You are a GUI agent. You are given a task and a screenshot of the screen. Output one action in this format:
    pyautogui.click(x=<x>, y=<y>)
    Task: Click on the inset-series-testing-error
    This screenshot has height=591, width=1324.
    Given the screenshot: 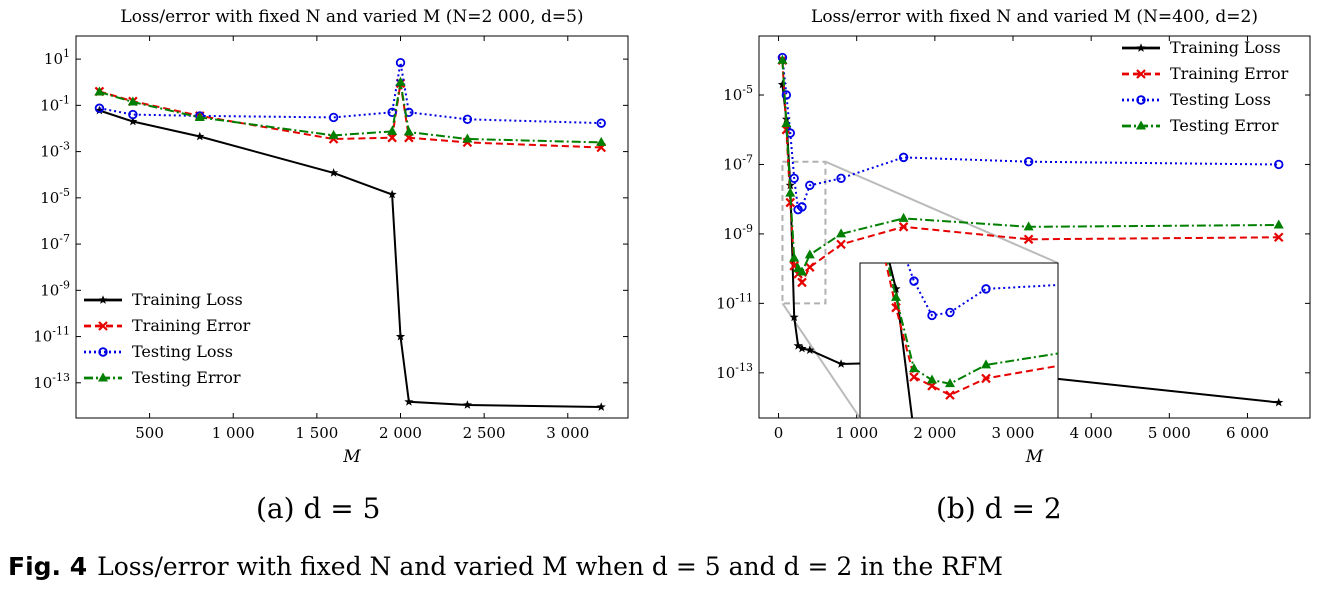 What is the action you would take?
    pyautogui.click(x=972, y=325)
    